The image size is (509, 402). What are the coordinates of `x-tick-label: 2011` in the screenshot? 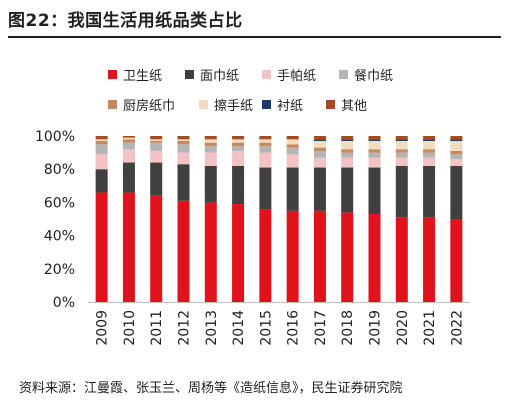 It's located at (157, 328).